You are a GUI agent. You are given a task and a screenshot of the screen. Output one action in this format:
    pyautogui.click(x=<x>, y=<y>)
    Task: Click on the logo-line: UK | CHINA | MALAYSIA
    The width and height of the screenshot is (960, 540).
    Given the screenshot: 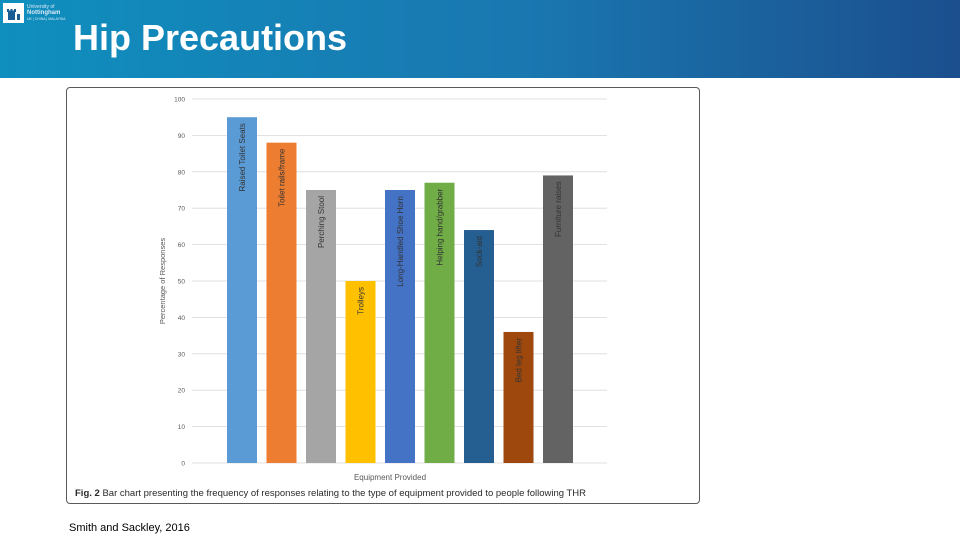 What is the action you would take?
    pyautogui.click(x=46, y=19)
    